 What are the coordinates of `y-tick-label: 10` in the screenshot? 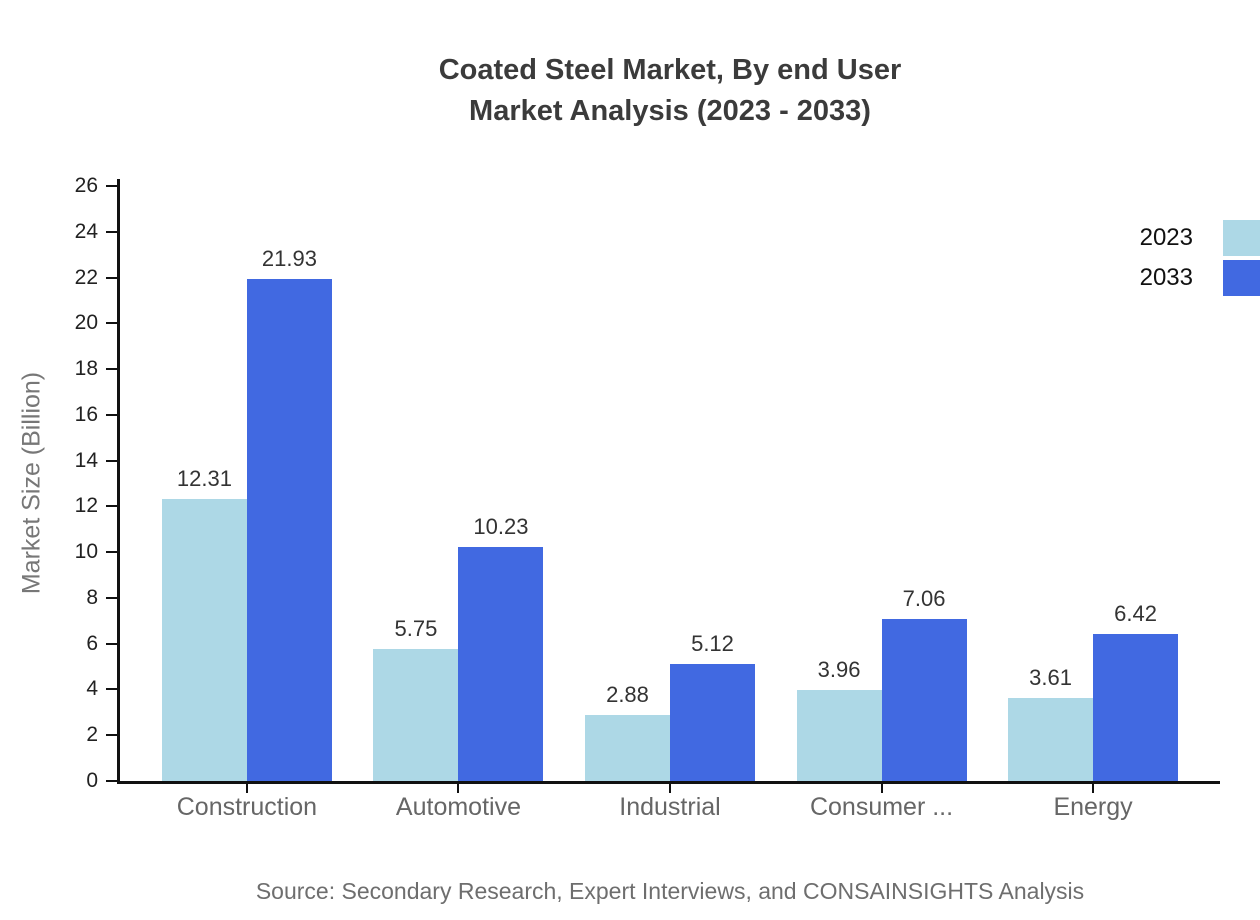 It's located at (86, 552).